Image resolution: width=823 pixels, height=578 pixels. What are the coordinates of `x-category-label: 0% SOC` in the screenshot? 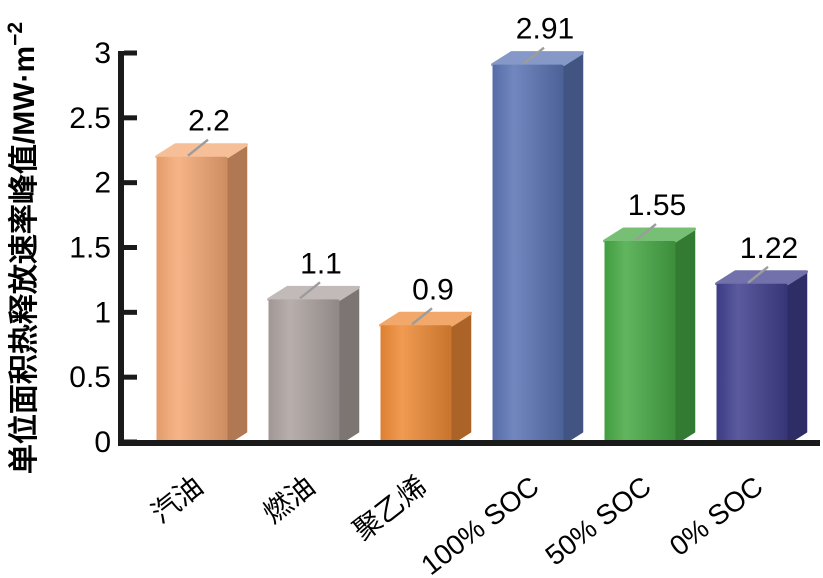 It's located at (716, 515).